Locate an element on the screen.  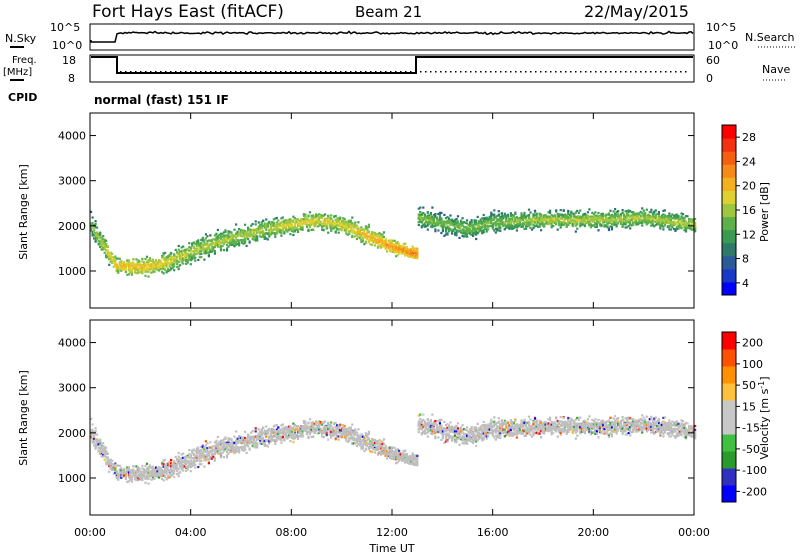
freq-tick-low: 8 is located at coordinates (71, 78).